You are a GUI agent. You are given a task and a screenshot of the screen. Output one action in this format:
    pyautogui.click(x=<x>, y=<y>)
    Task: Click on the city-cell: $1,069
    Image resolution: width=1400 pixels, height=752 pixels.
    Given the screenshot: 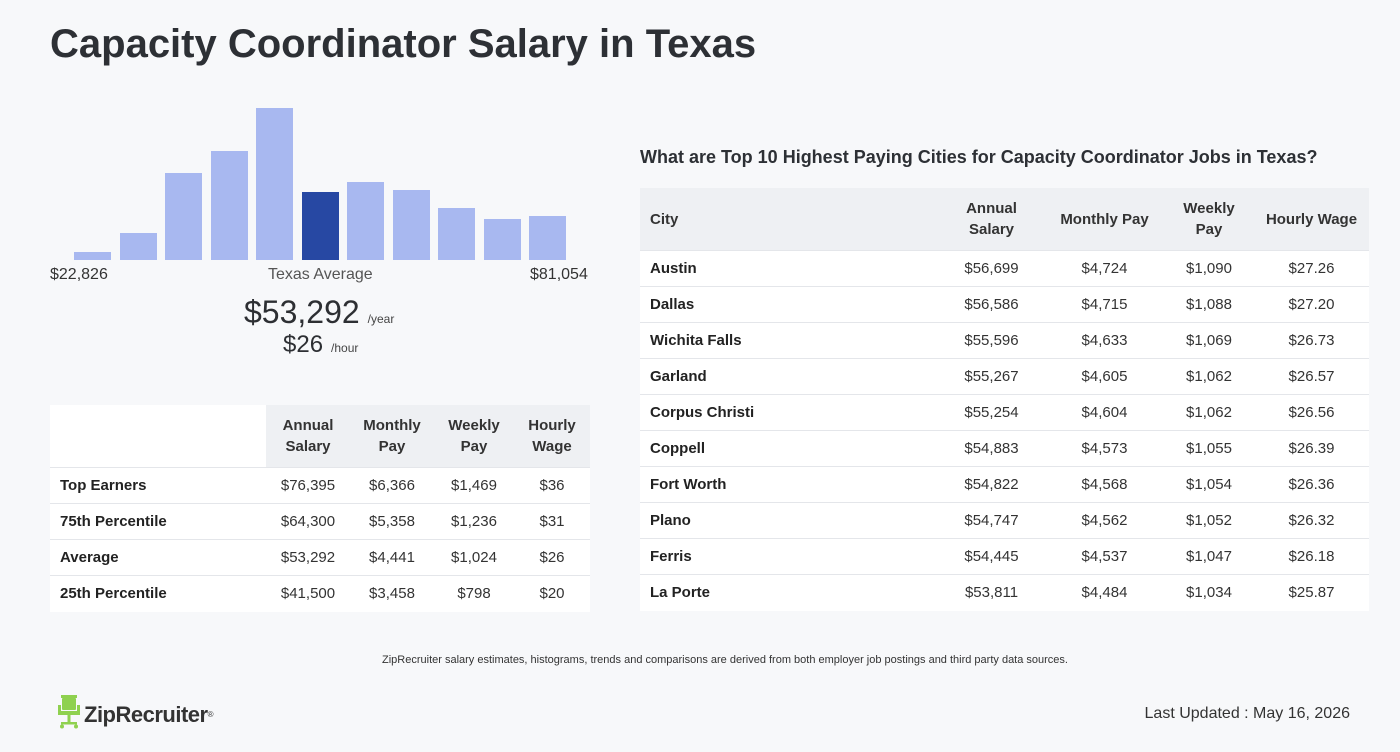 What is the action you would take?
    pyautogui.click(x=1209, y=340)
    